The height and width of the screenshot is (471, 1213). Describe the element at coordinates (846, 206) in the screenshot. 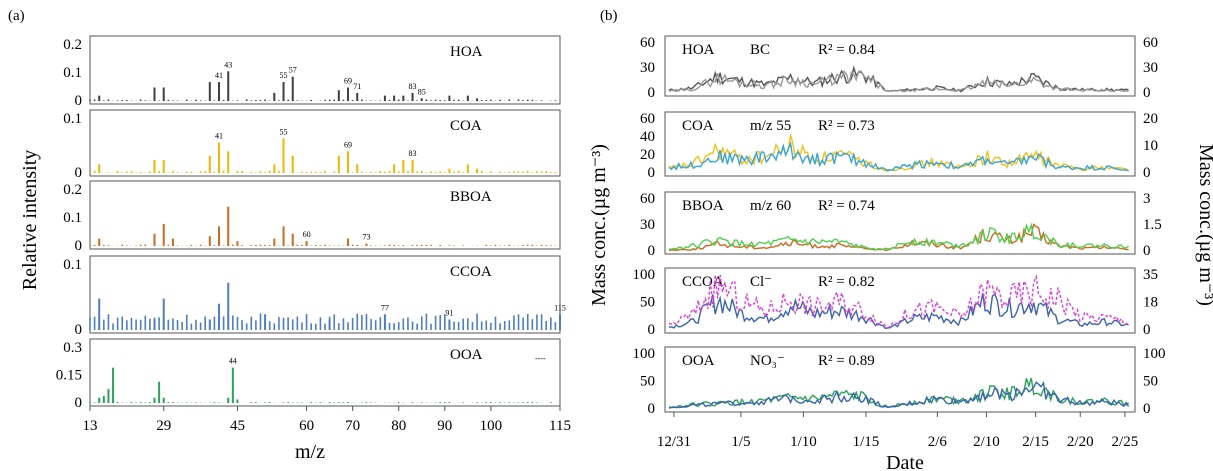

I see `legend-r2: R² = 0.74` at that location.